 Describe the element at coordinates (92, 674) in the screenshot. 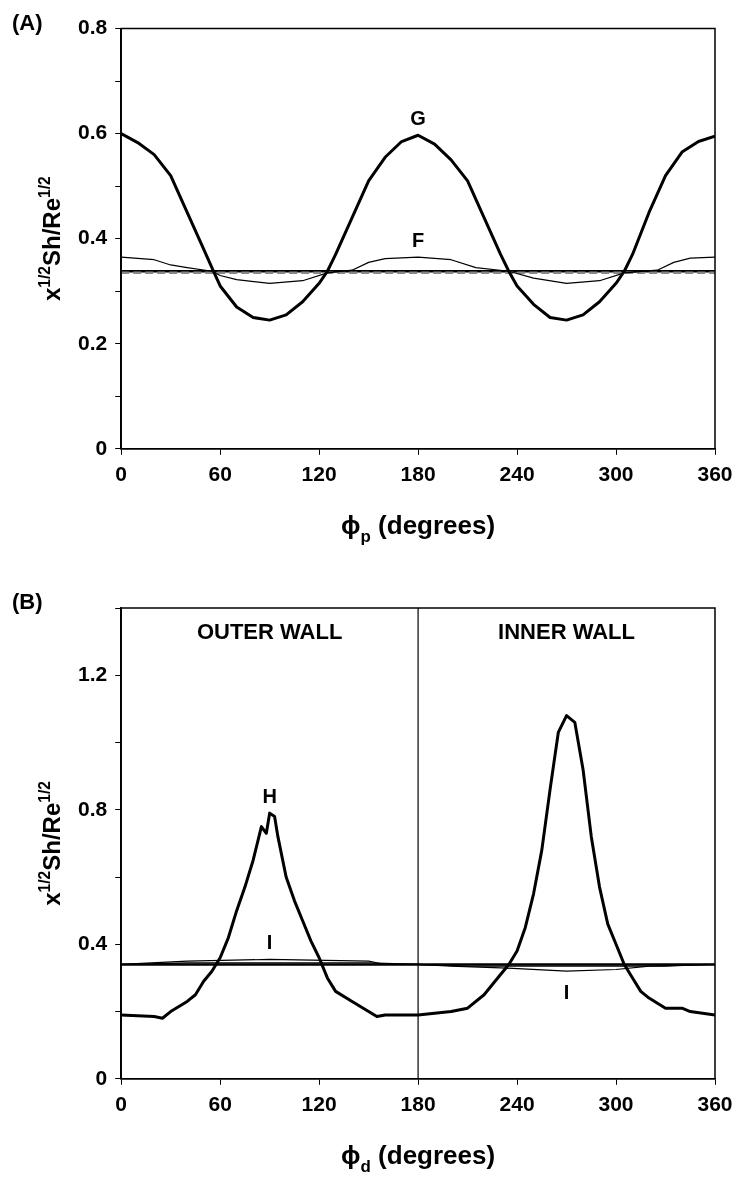

I see `y-tick-label: 1.2` at that location.